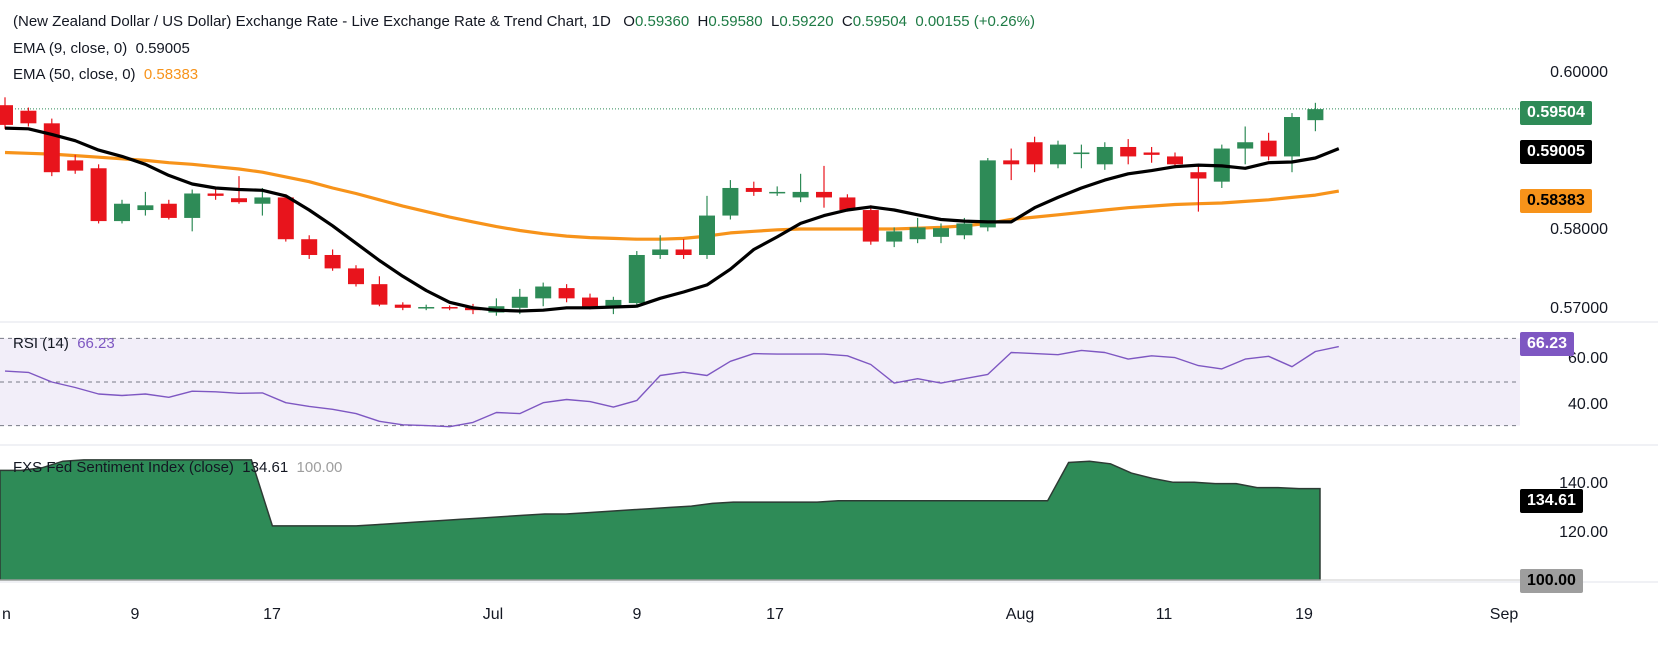 The width and height of the screenshot is (1658, 646). Describe the element at coordinates (96, 343) in the screenshot. I see `rsi-value: 66.23` at that location.